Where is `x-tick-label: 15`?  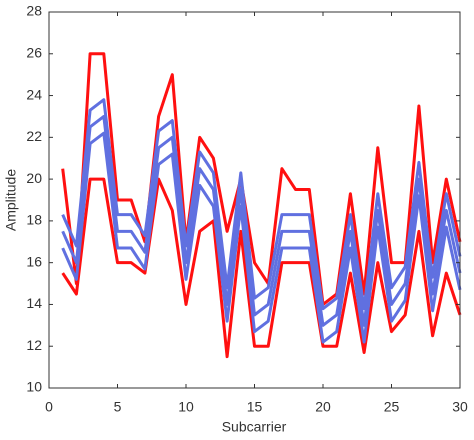
x-tick-label: 15 is located at coordinates (255, 407).